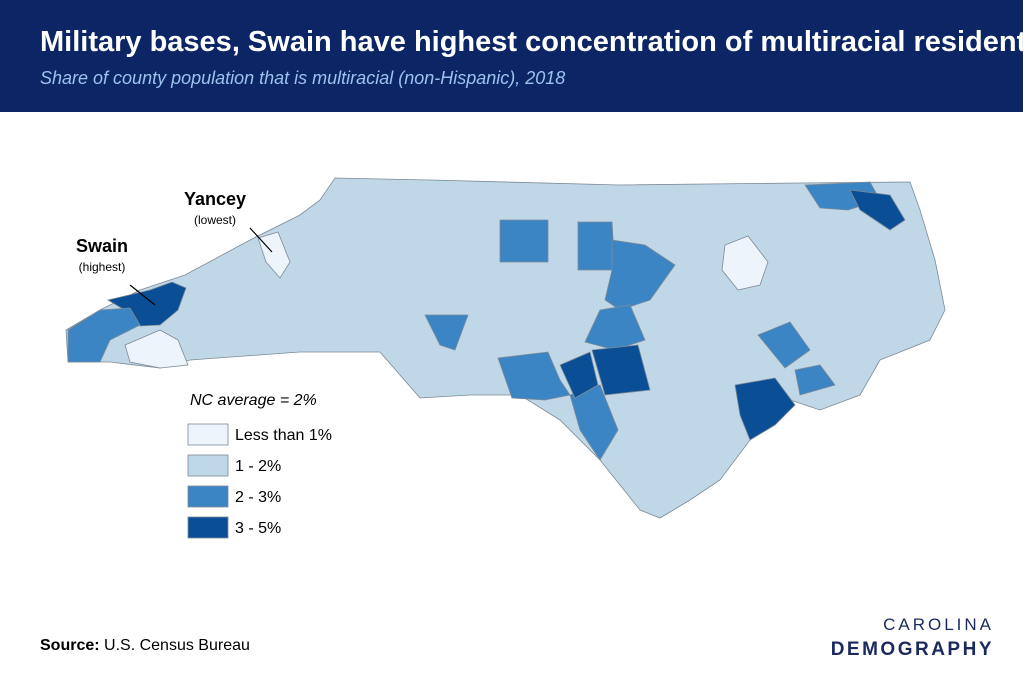 Image resolution: width=1023 pixels, height=682 pixels. Describe the element at coordinates (938, 624) in the screenshot. I see `logo-top: CAROLINA` at that location.